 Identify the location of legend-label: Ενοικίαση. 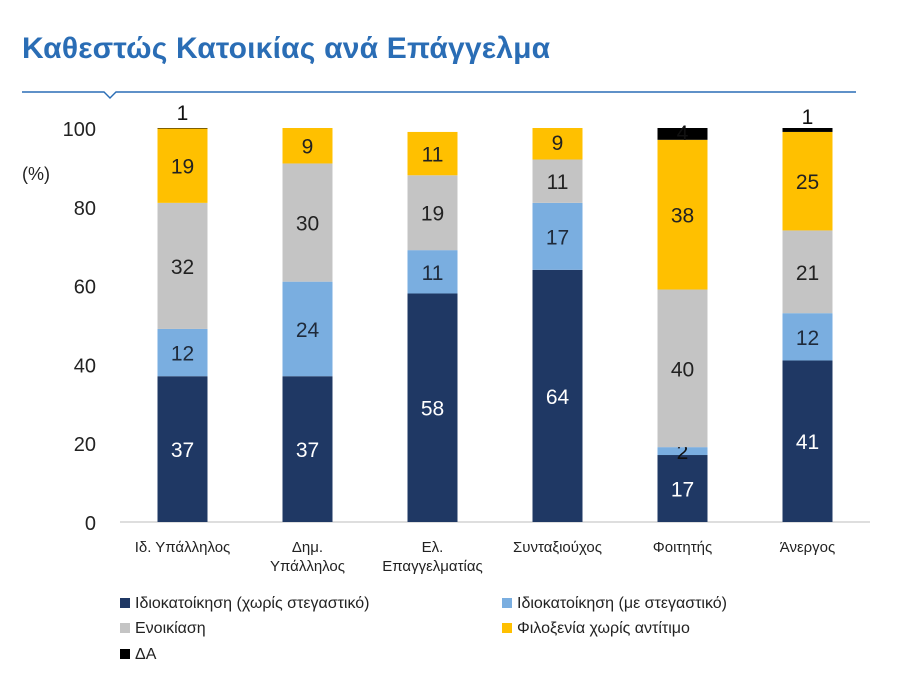
(170, 628).